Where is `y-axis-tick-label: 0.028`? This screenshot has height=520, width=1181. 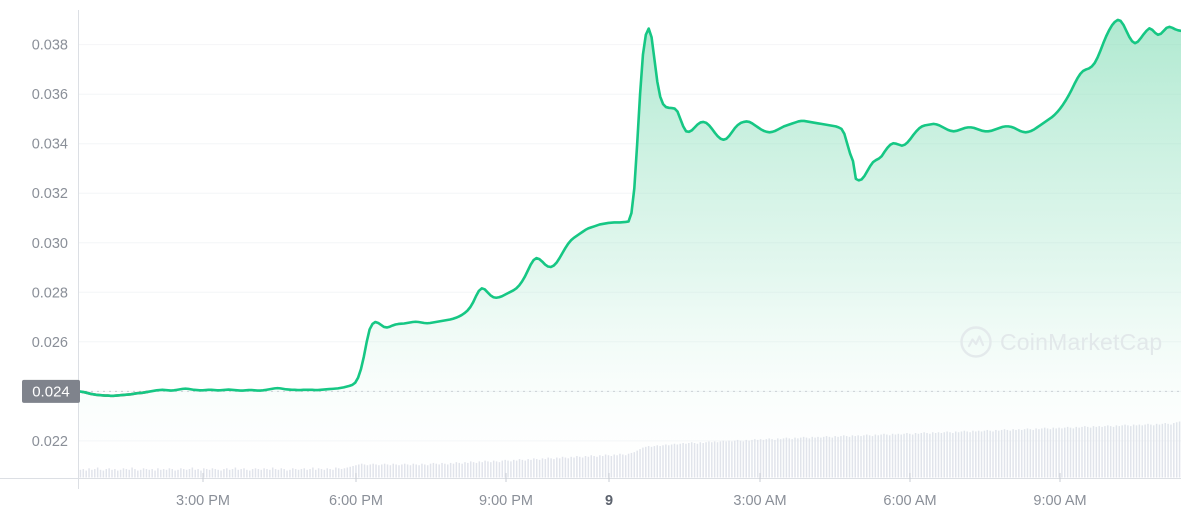
y-axis-tick-label: 0.028 is located at coordinates (50, 293).